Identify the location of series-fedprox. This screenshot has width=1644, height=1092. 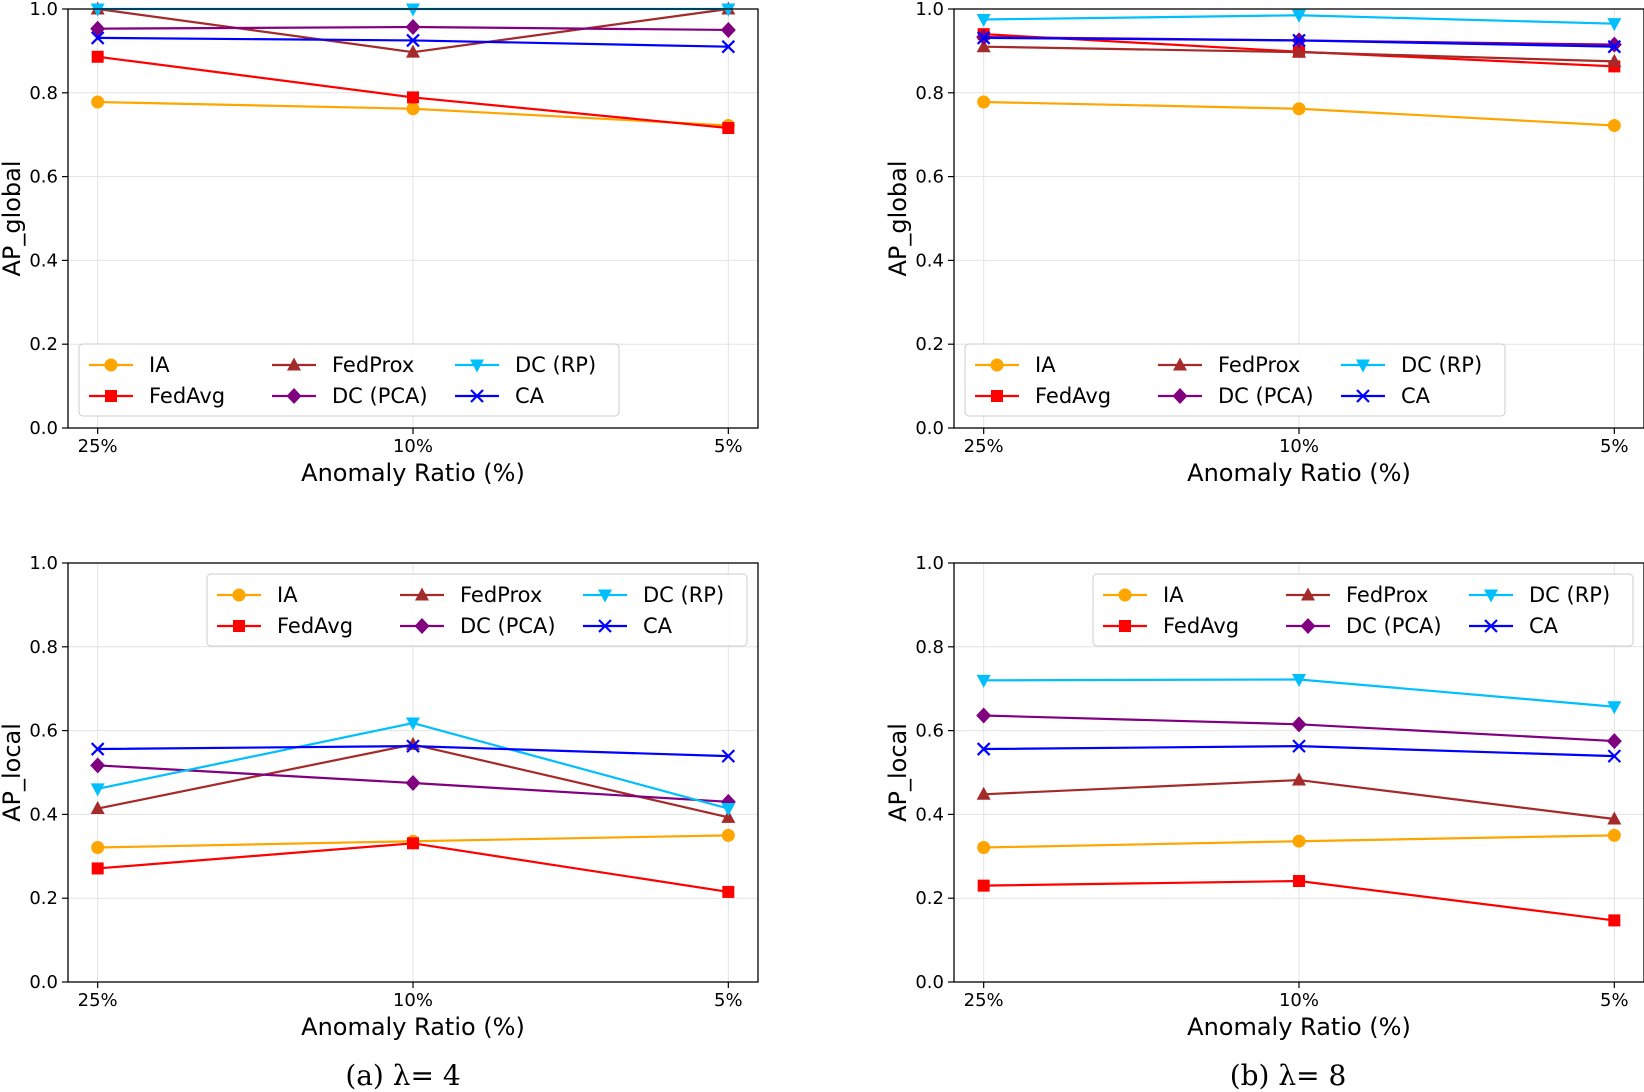
(1299, 798).